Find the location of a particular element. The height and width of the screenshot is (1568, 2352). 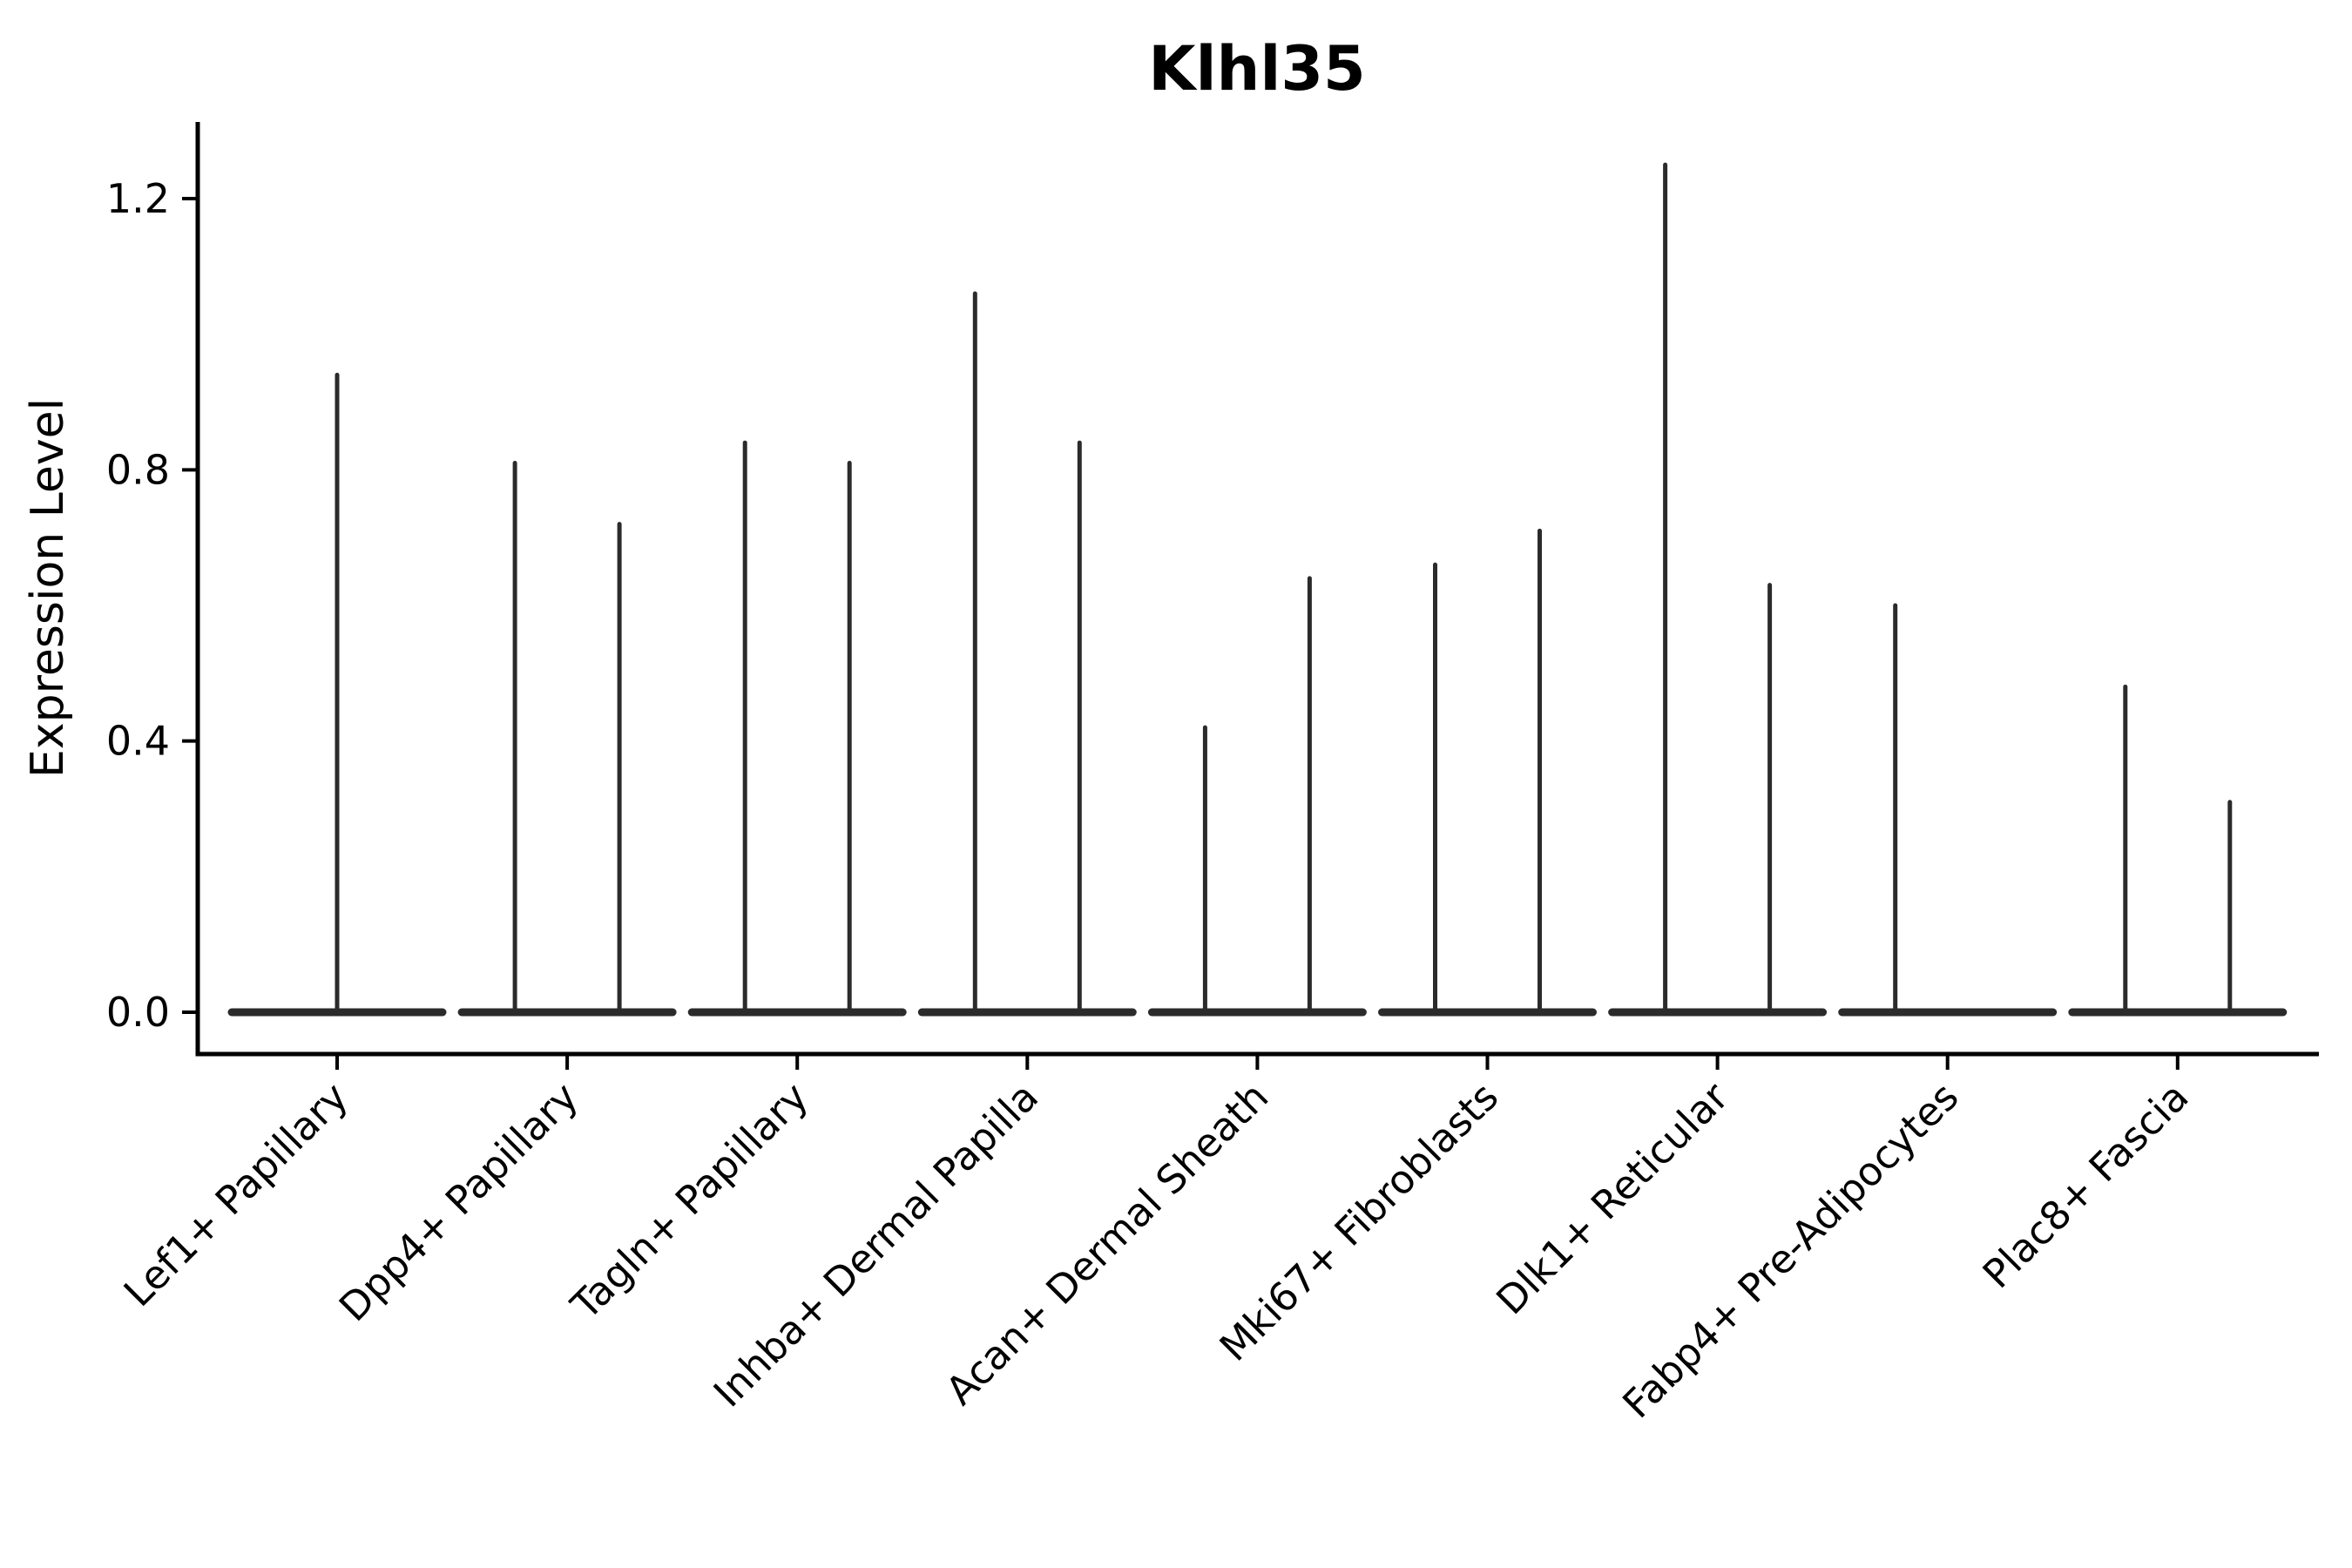

y-tick-label: 0.8 is located at coordinates (138, 470).